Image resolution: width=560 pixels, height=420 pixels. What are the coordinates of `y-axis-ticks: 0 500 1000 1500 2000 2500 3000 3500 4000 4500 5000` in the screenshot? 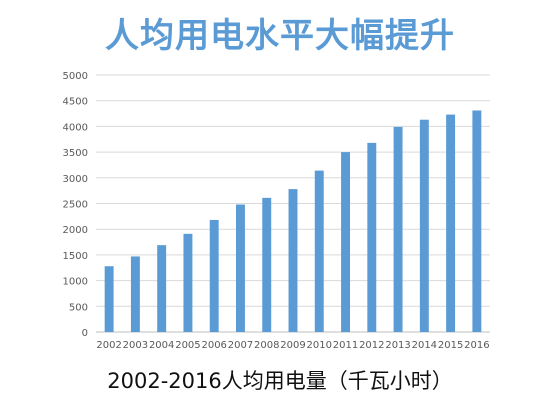 It's located at (75, 205).